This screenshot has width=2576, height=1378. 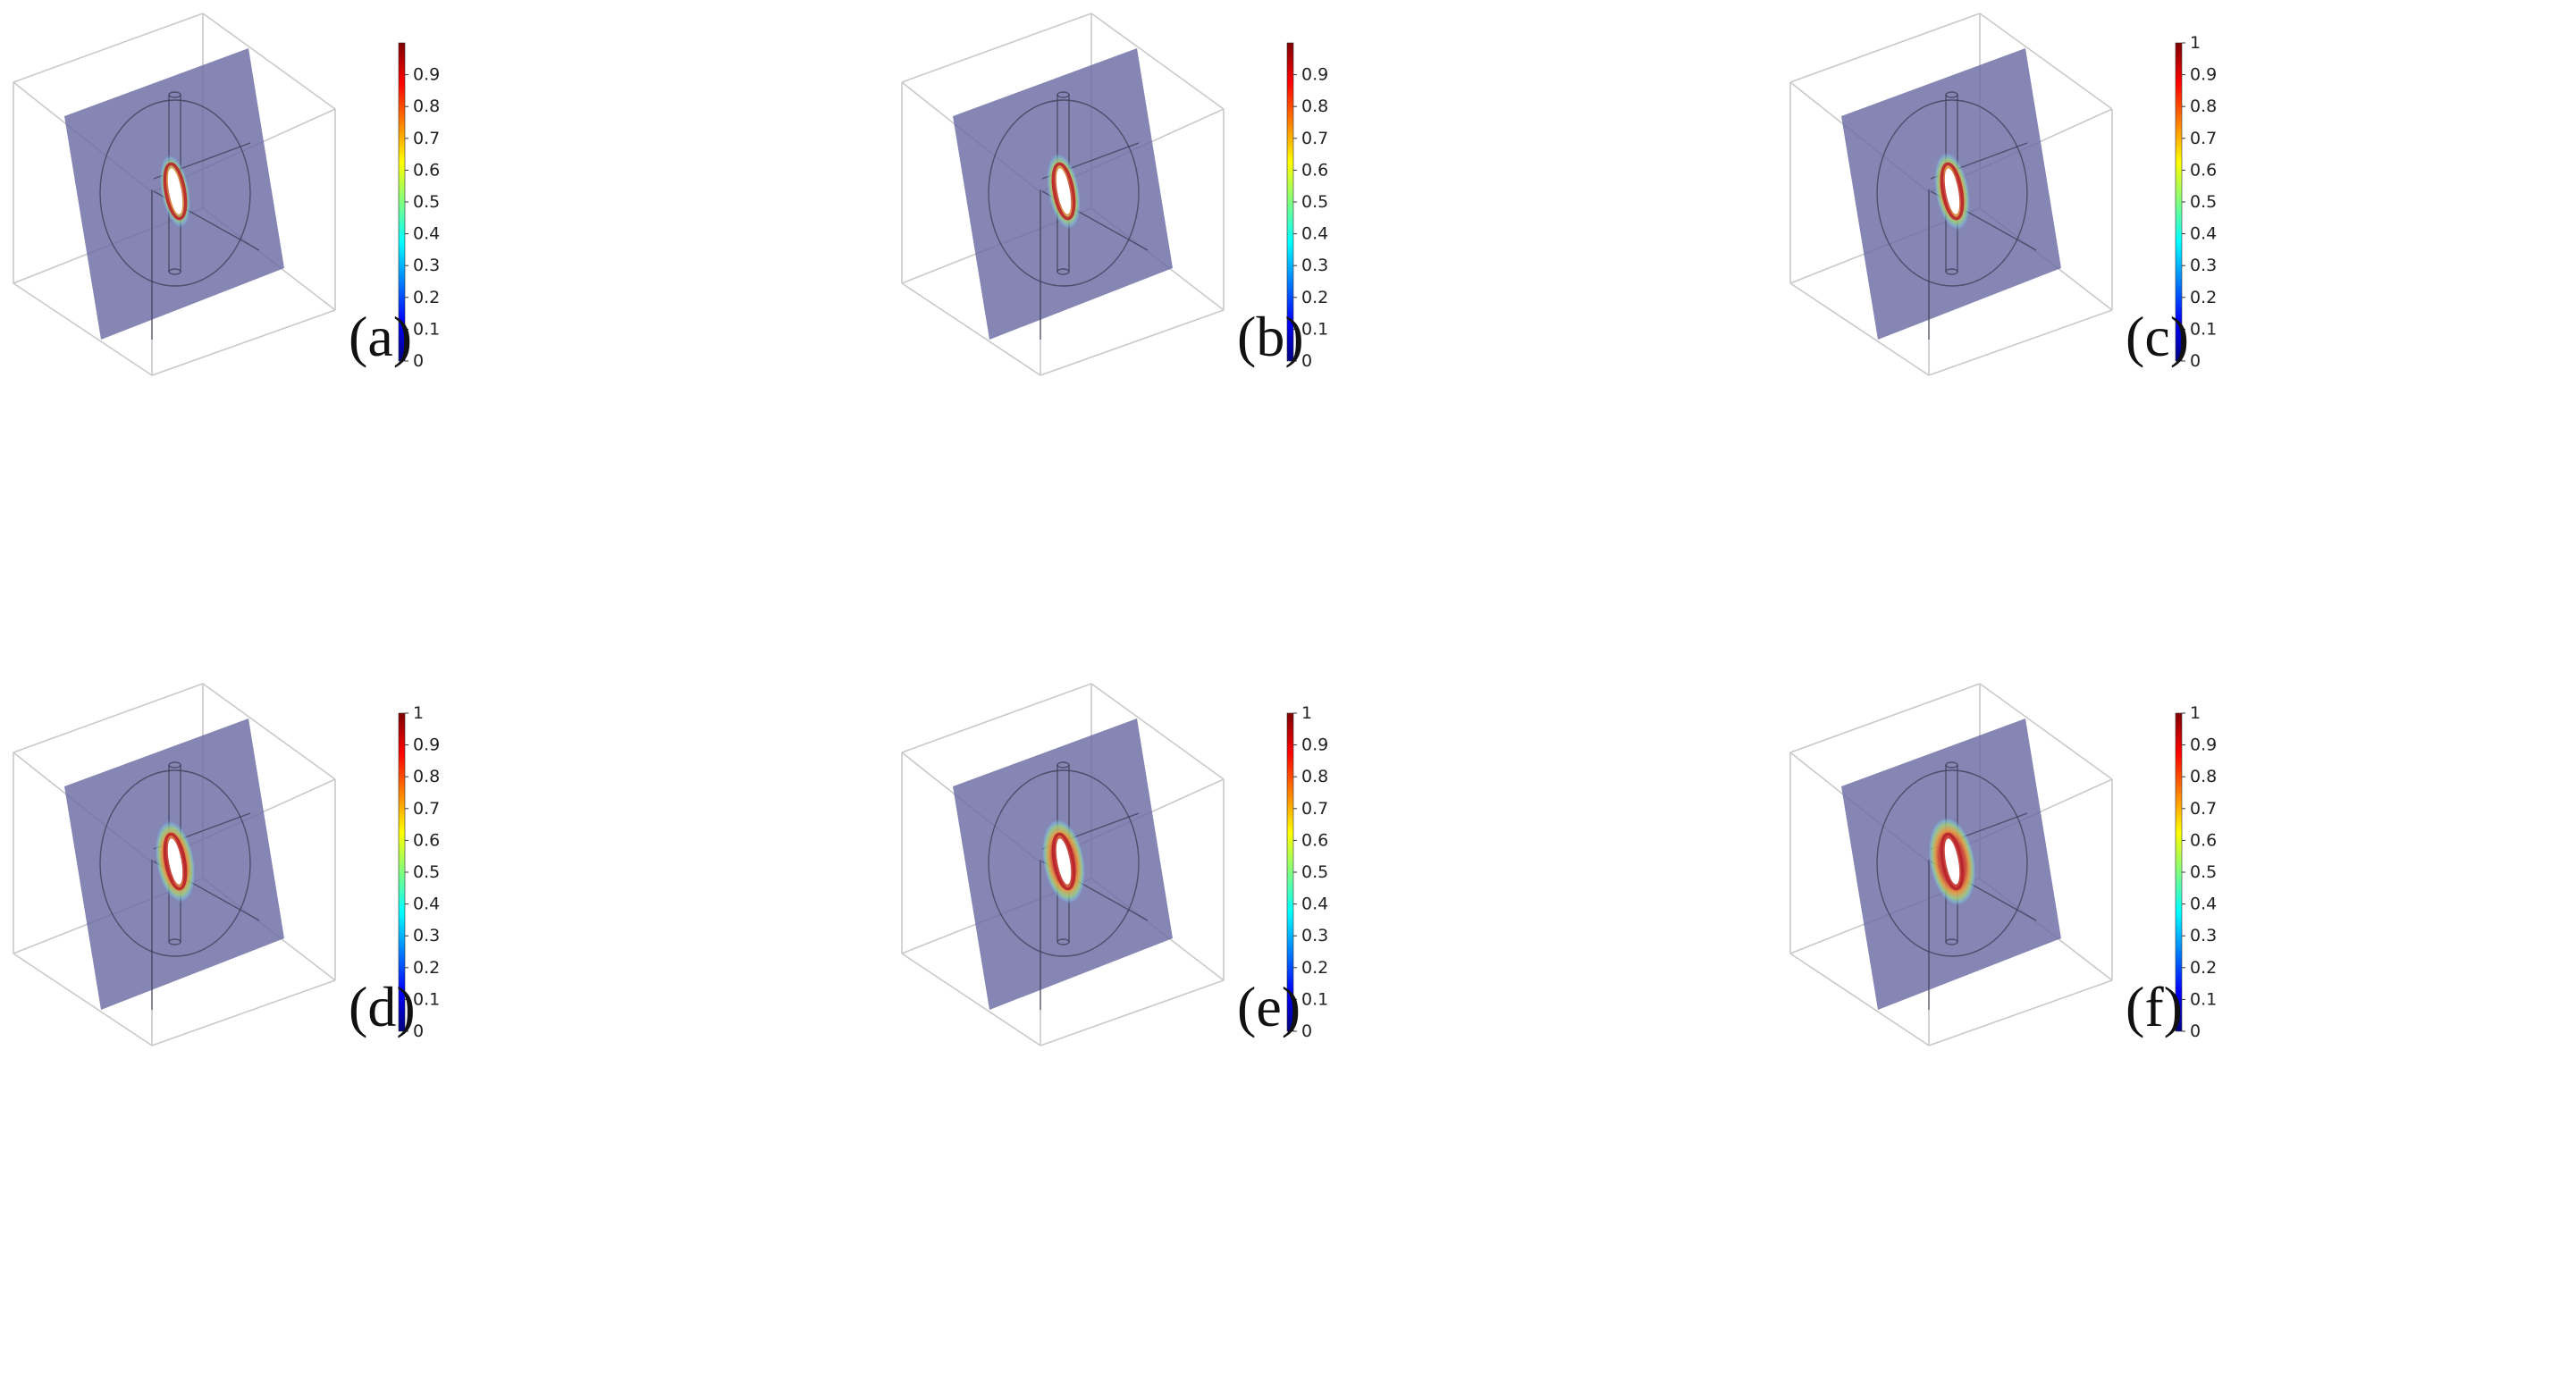 I want to click on panel-label: (d), so click(x=383, y=1007).